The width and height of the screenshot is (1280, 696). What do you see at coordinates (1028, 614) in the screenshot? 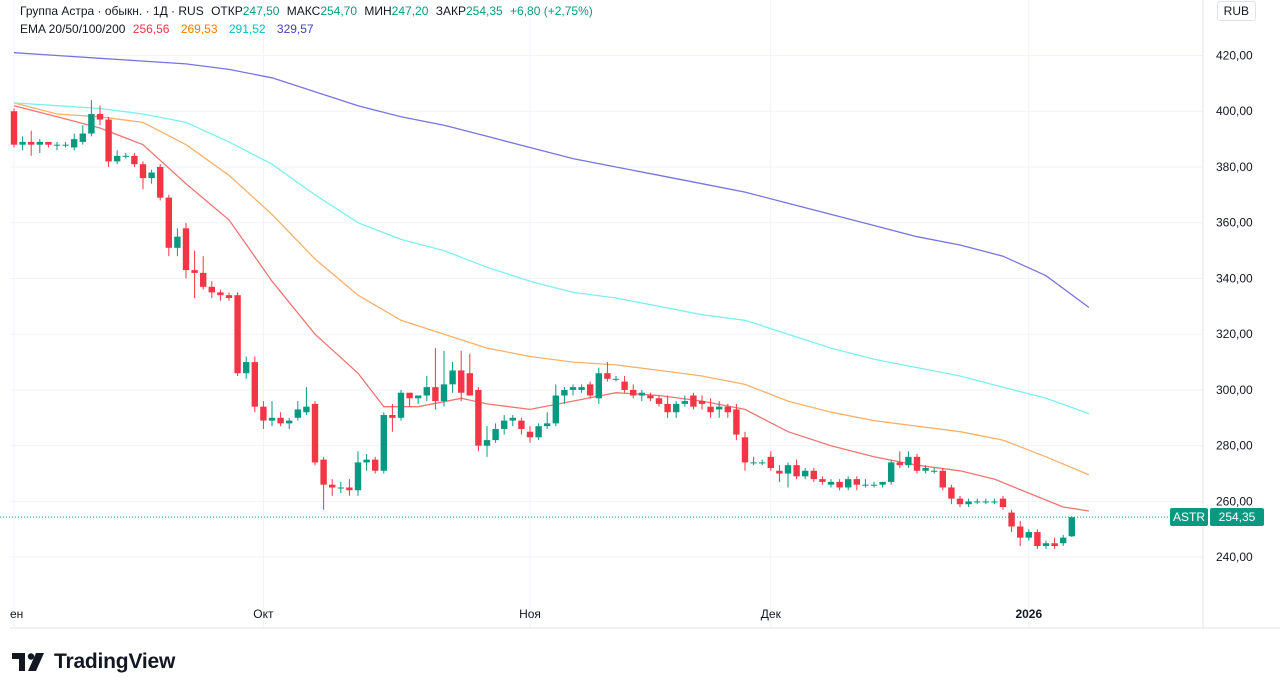
I see `x-tick-label: 2026` at bounding box center [1028, 614].